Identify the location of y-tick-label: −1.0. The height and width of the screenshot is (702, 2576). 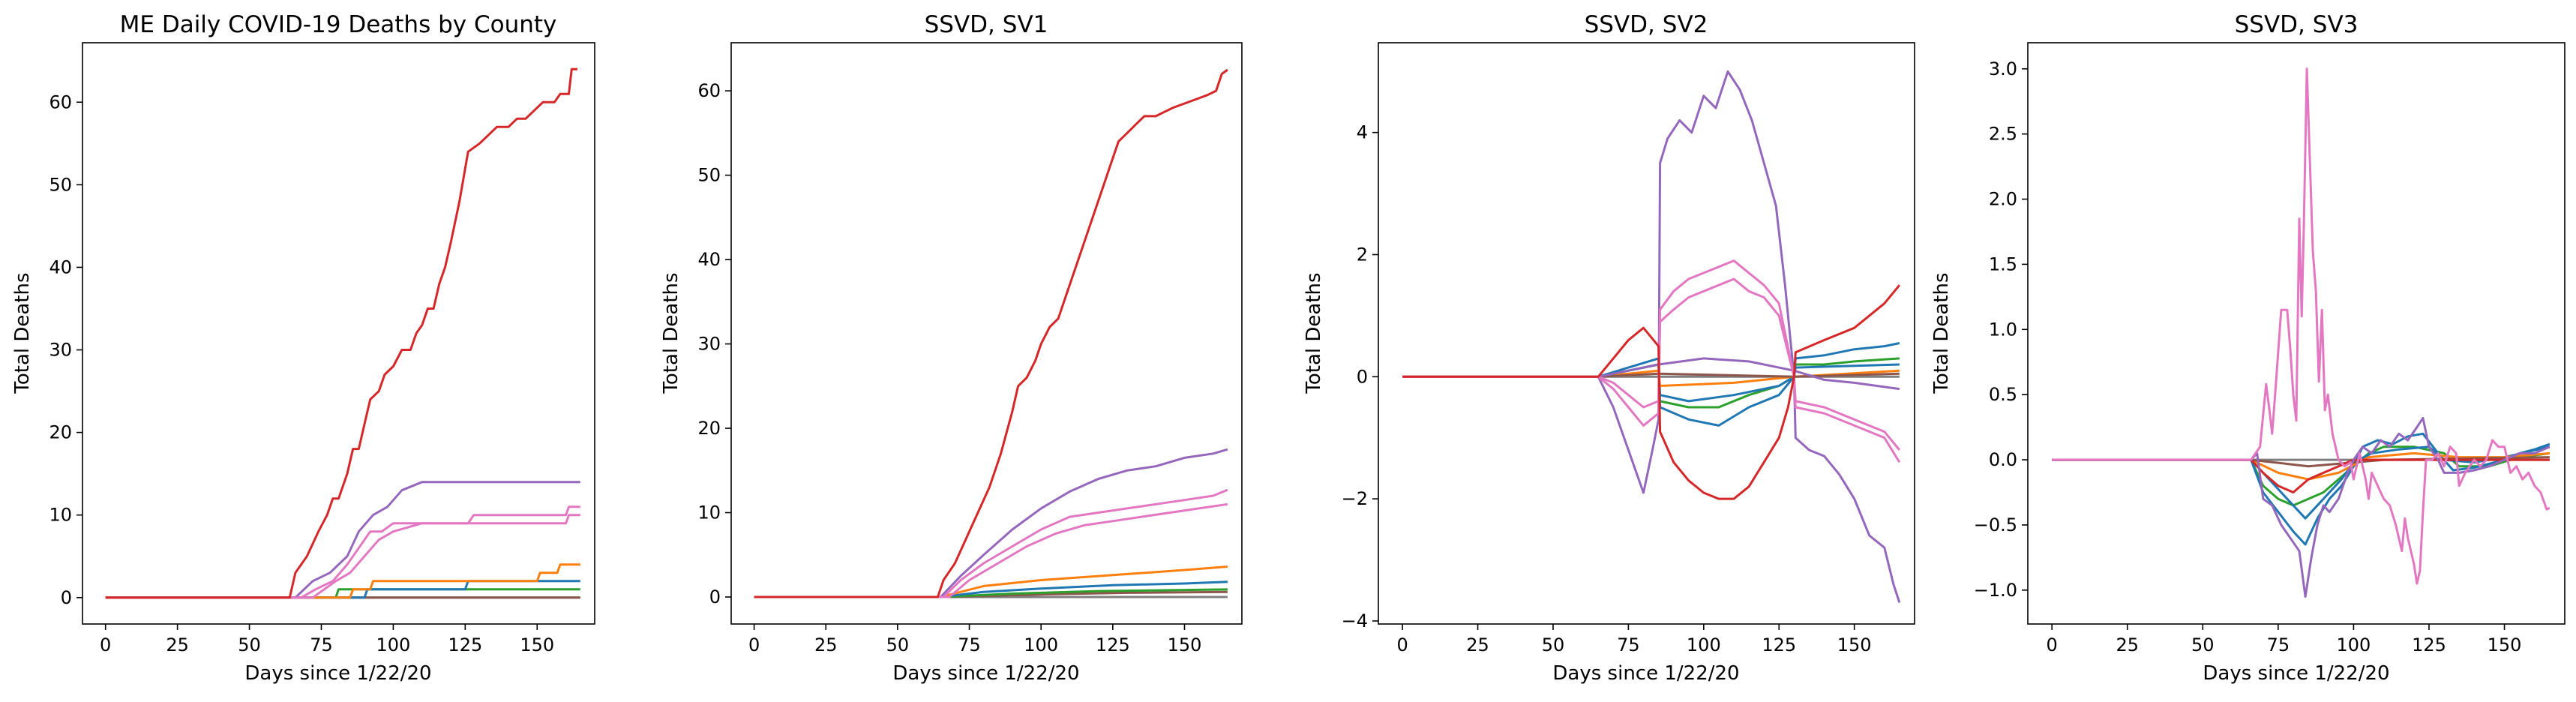
(1996, 590).